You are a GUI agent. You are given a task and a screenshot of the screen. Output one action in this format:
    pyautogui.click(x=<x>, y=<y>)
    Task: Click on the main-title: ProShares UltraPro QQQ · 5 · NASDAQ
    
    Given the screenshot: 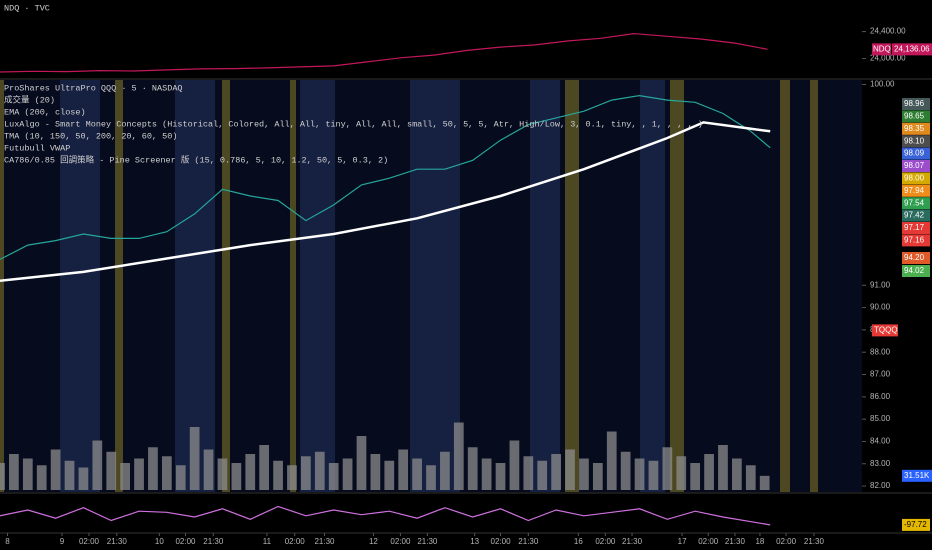 What is the action you would take?
    pyautogui.click(x=93, y=88)
    